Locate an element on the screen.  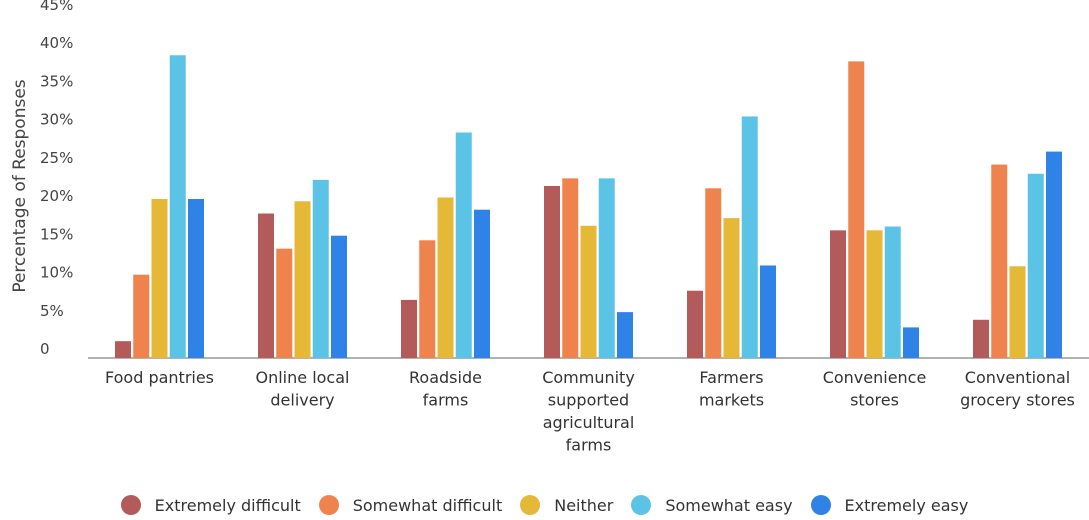
y-tick-label: 30% is located at coordinates (56, 120).